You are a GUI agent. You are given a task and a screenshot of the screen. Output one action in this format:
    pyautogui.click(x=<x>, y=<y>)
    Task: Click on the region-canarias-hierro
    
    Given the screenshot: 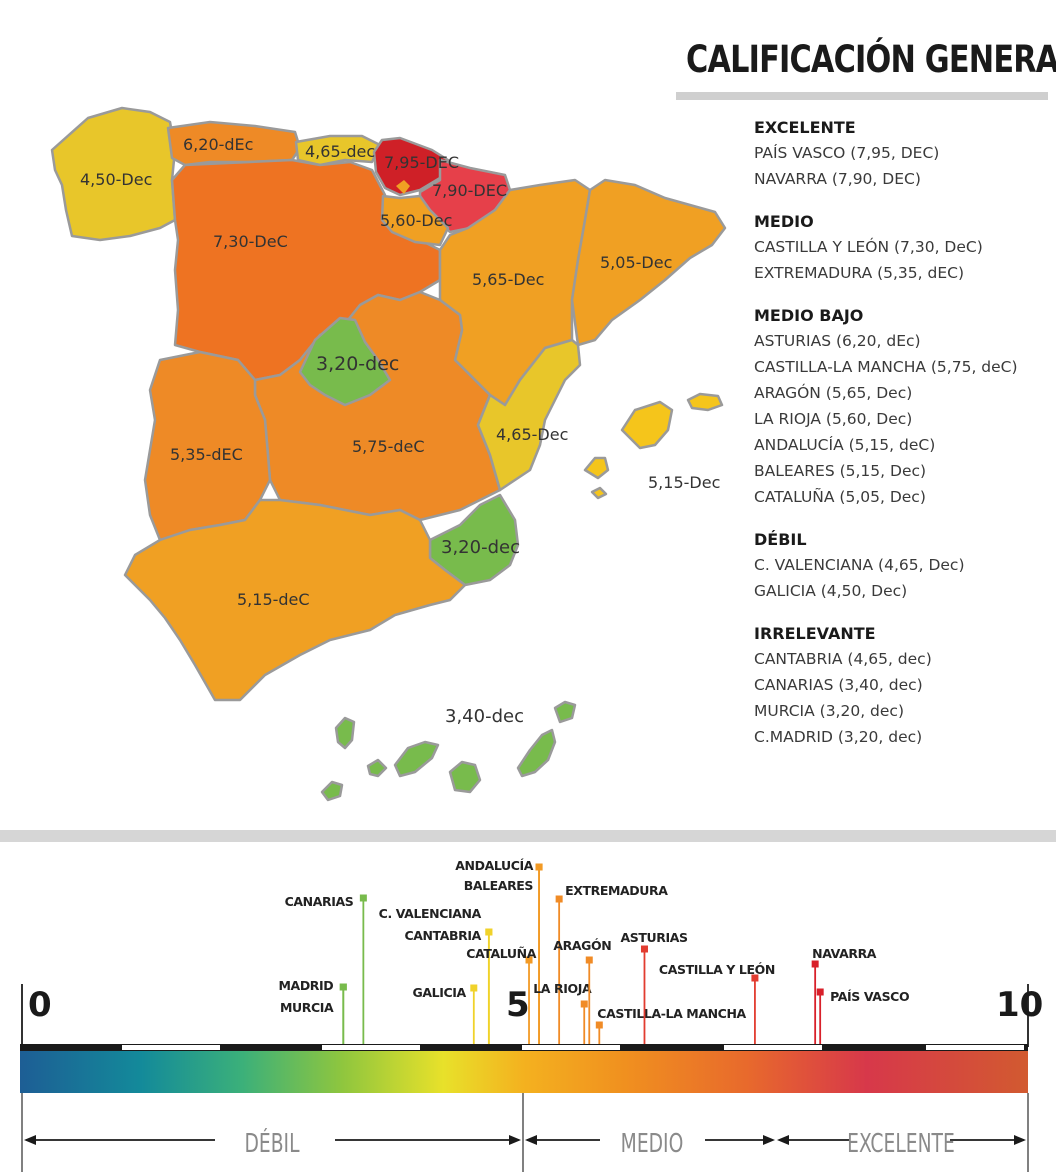 What is the action you would take?
    pyautogui.click(x=332, y=791)
    